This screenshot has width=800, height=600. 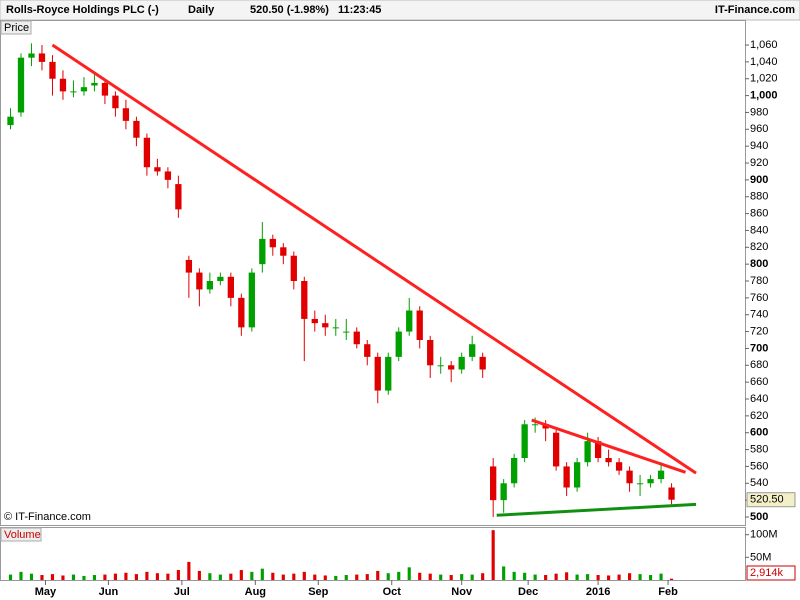 I want to click on x-tick-label: Nov, so click(x=462, y=592).